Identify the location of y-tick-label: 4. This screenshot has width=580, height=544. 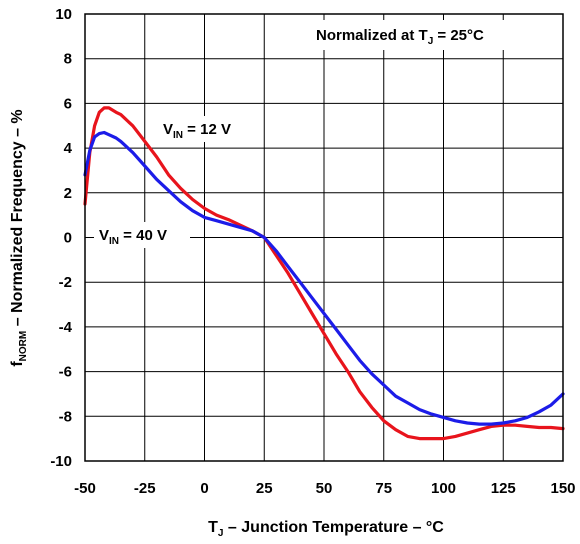
(68, 148).